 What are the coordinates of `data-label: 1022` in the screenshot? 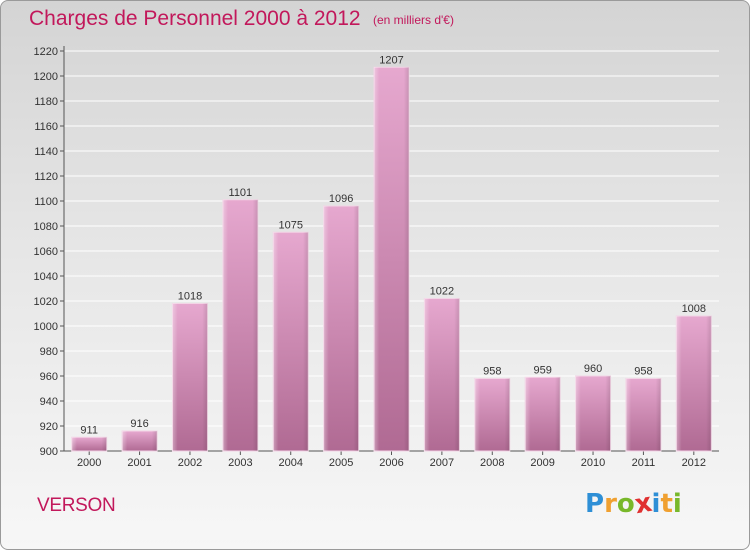 It's located at (442, 292).